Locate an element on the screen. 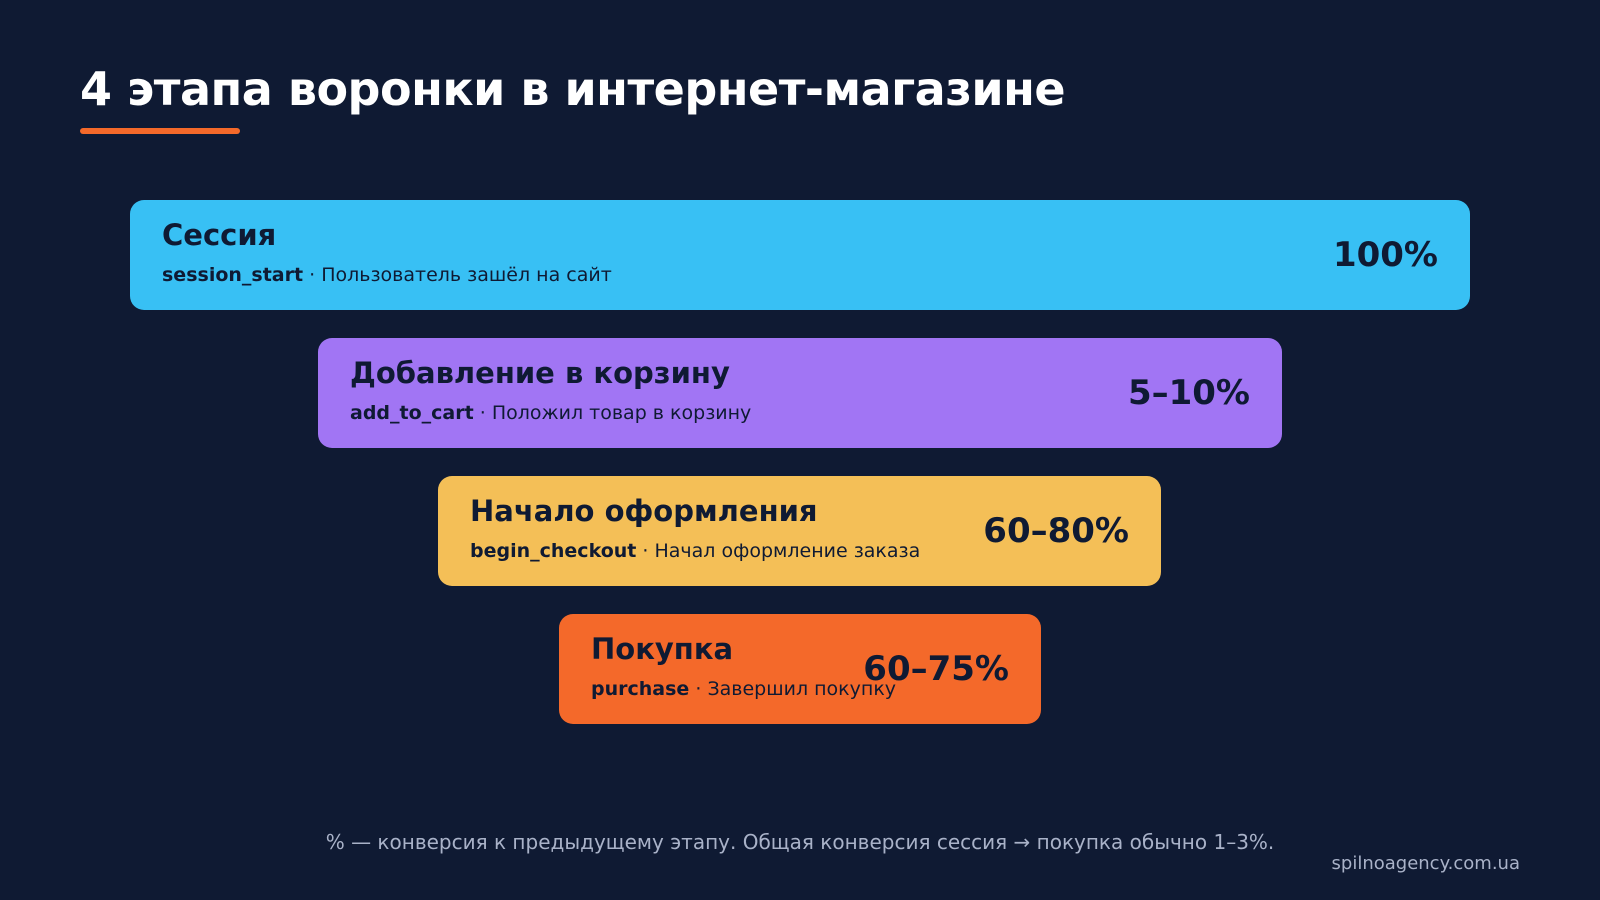 The width and height of the screenshot is (1600, 900). stage-description-text: Завершил покупку is located at coordinates (802, 689).